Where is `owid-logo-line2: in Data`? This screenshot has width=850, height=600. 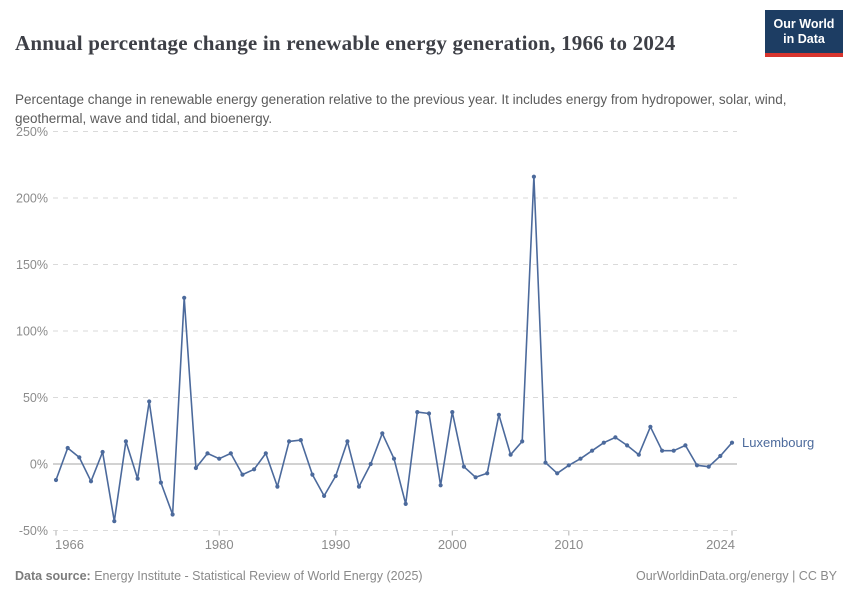
owid-logo-line2: in Data is located at coordinates (804, 39).